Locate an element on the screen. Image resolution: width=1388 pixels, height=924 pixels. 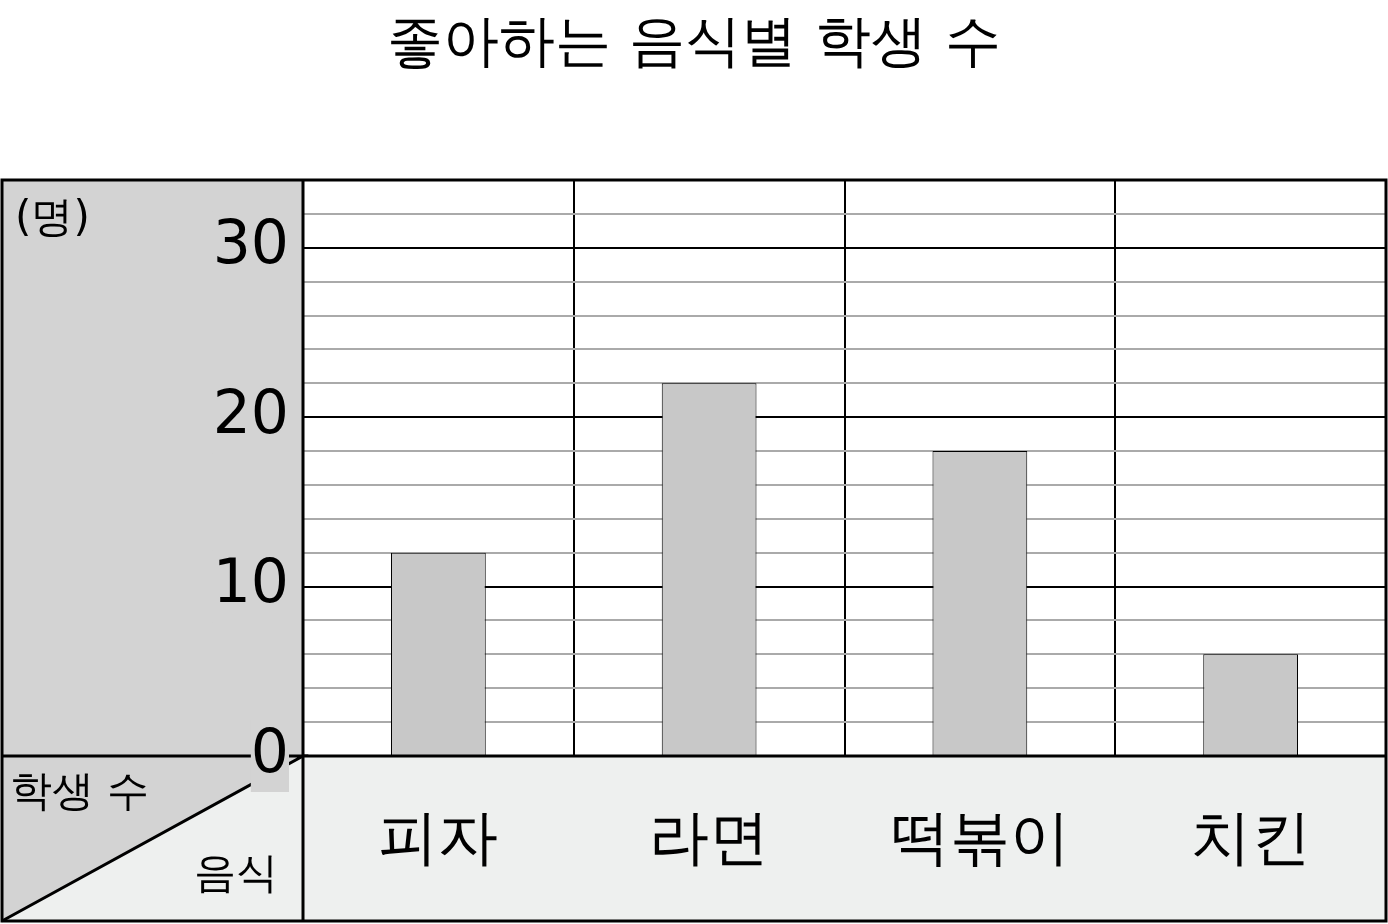
chart-title: 좋아하는 음식별 학생 수 is located at coordinates (694, 40).